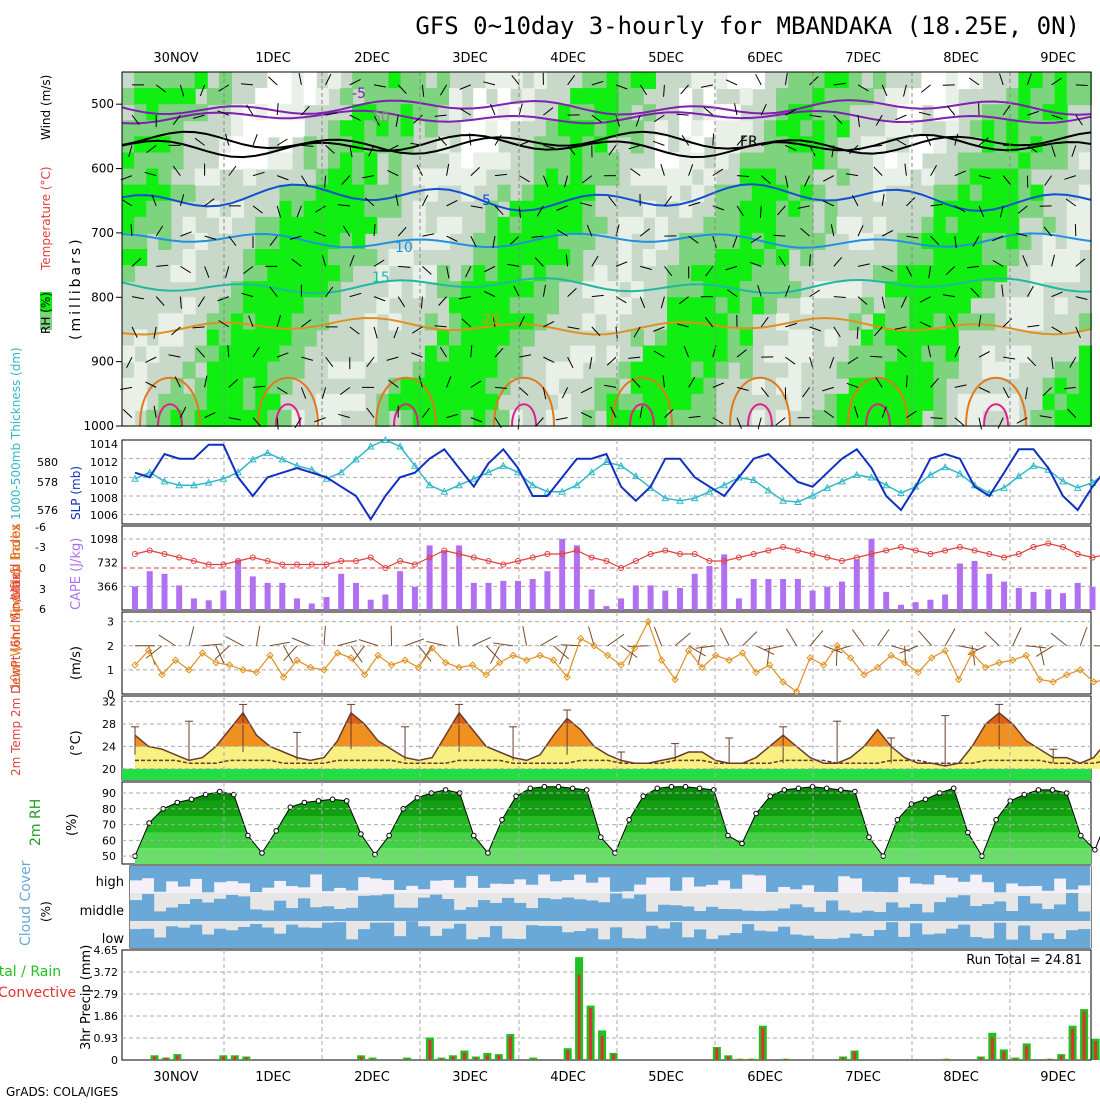 Image resolution: width=1100 pixels, height=1104 pixels. What do you see at coordinates (106, 1016) in the screenshot?
I see `precip-tick-label: 1.86` at bounding box center [106, 1016].